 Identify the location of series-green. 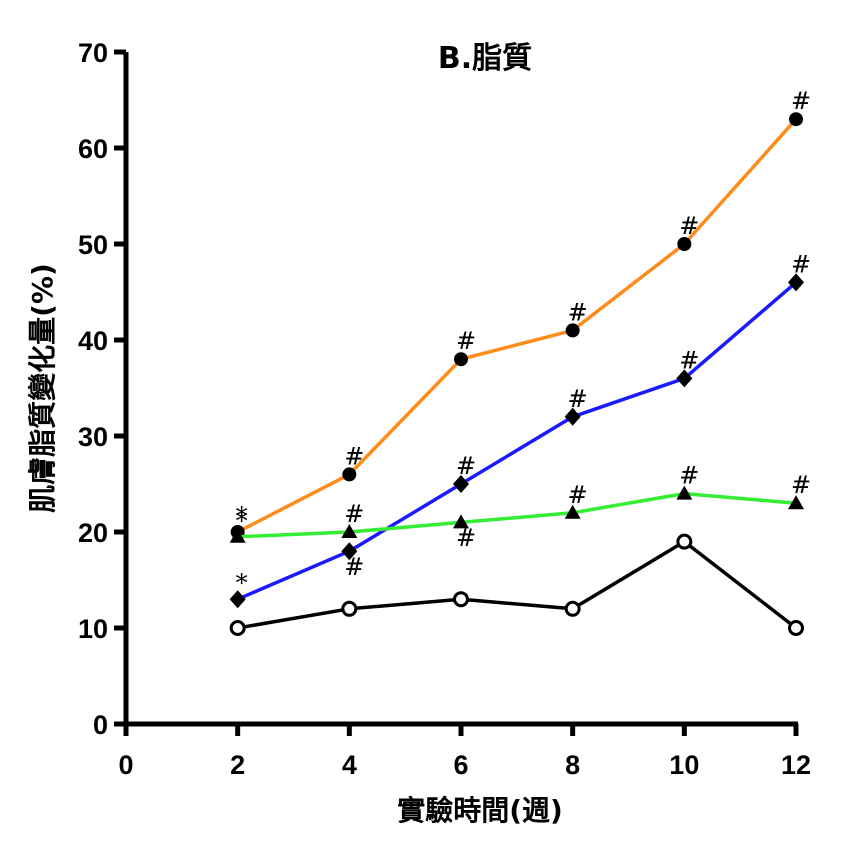
(516, 514).